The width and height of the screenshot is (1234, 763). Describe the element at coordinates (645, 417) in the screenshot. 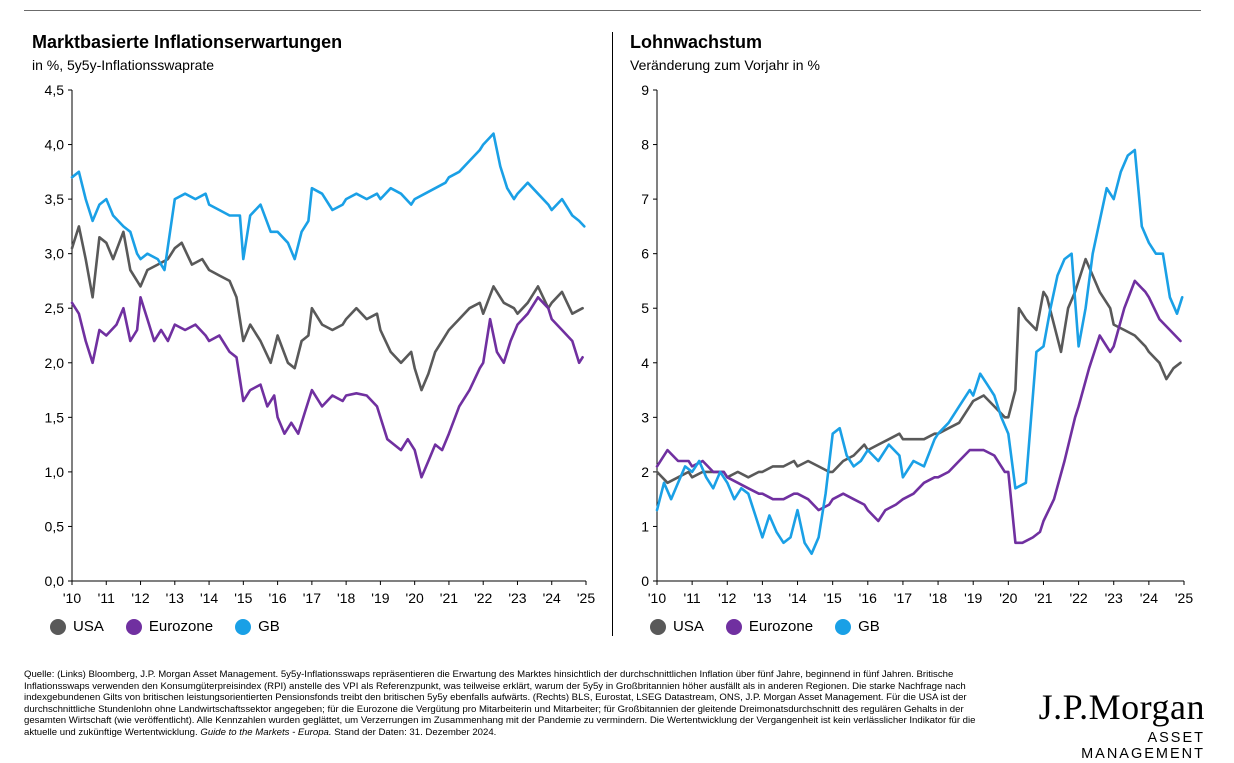

I see `y-tick-label: 3` at that location.